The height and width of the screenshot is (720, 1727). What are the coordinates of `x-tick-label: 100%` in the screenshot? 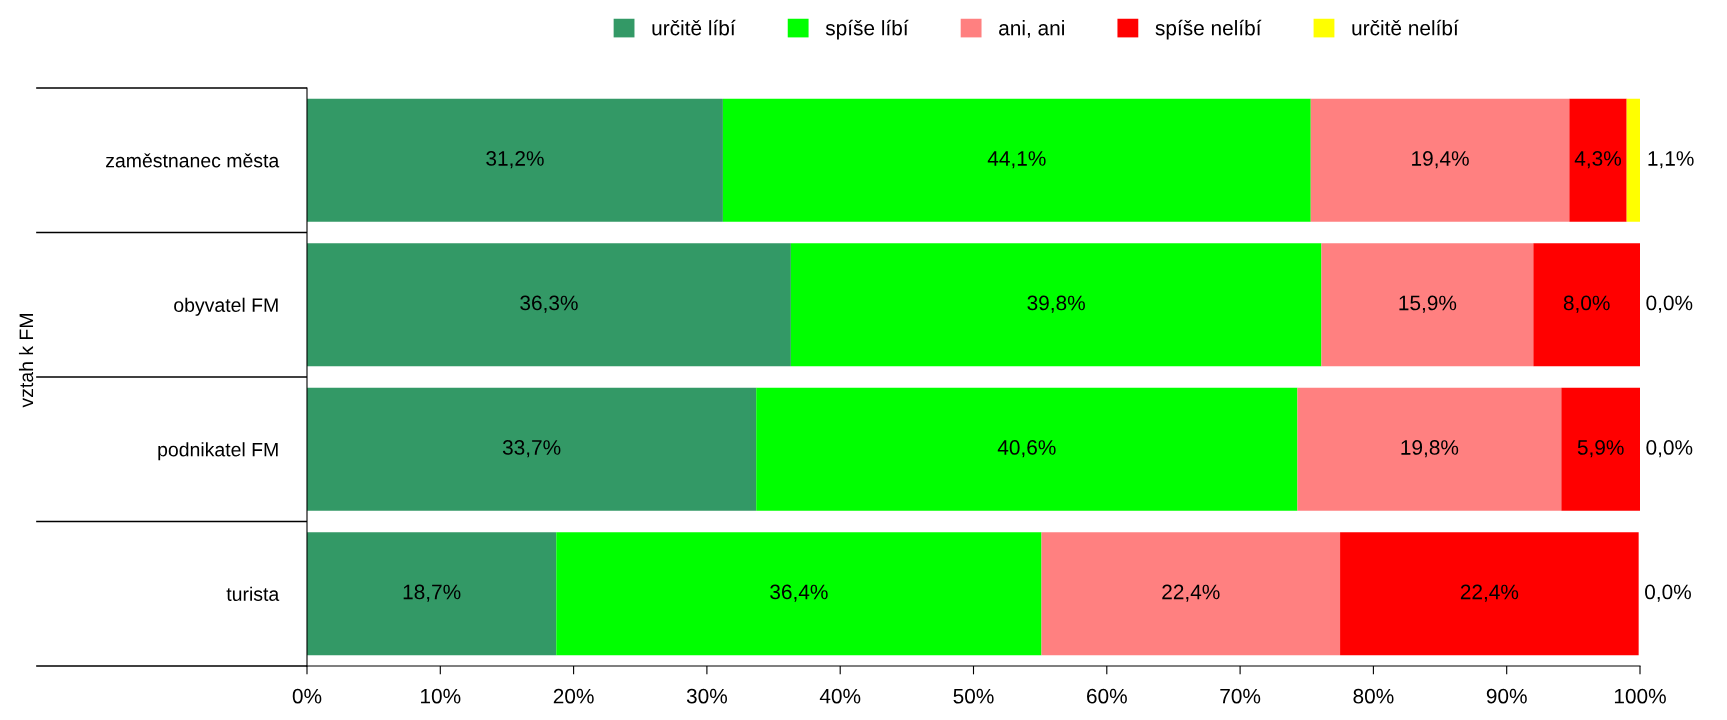 It's located at (1640, 696).